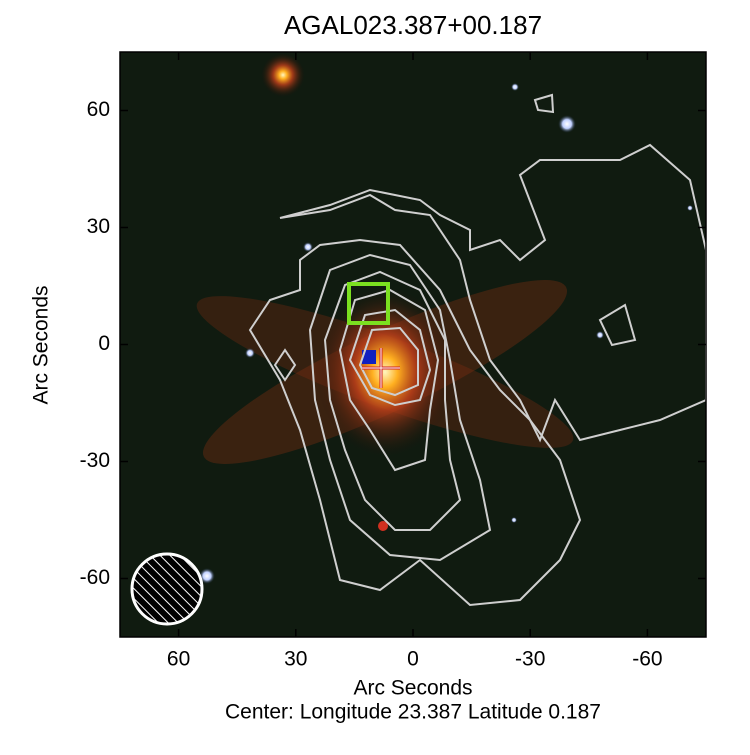  I want to click on caption: Center: Longitude 23.387 Latitude 0.187, so click(413, 712).